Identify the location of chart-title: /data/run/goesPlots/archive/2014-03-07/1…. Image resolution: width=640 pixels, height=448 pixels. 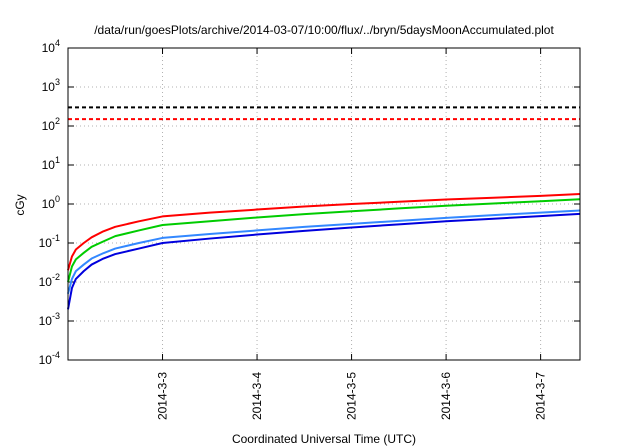
(324, 30).